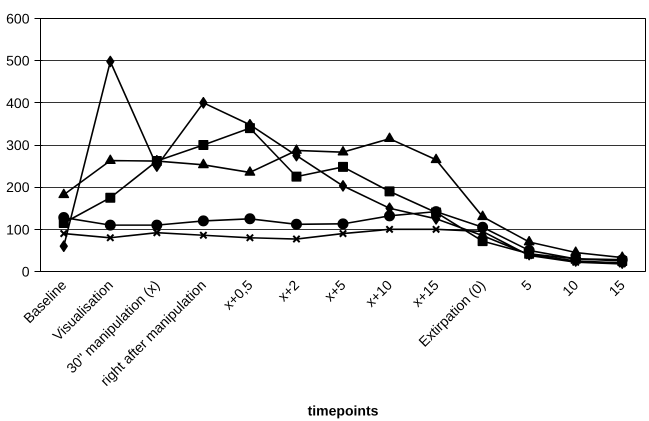 The width and height of the screenshot is (649, 421). What do you see at coordinates (18, 60) in the screenshot?
I see `y-tick-label: 500` at bounding box center [18, 60].